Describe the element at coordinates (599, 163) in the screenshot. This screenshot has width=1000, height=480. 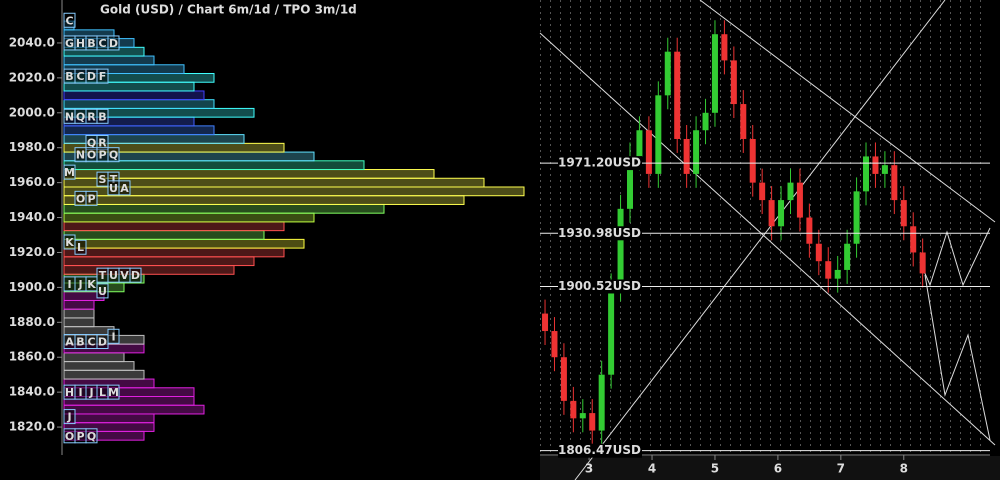
I see `level-label: 1971.20USD` at that location.